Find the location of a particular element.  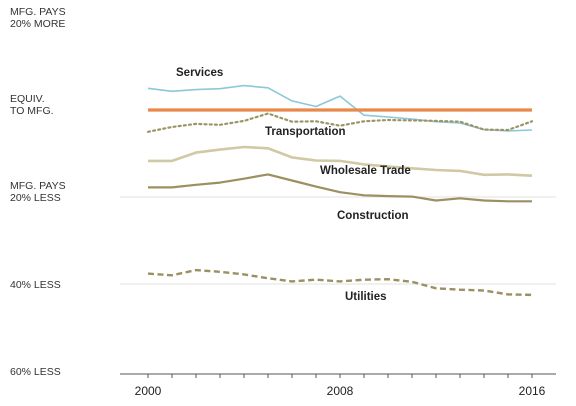

series-label-wholesale-trade: Wholesale Trade is located at coordinates (365, 171).